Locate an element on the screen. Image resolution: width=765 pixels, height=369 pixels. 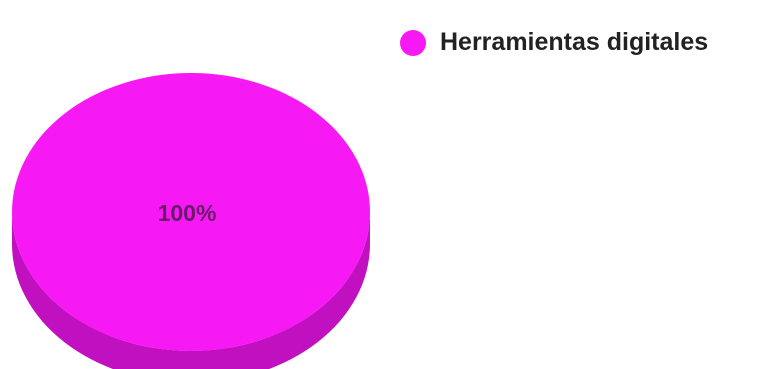
legend: Herramientas digitales is located at coordinates (554, 42).